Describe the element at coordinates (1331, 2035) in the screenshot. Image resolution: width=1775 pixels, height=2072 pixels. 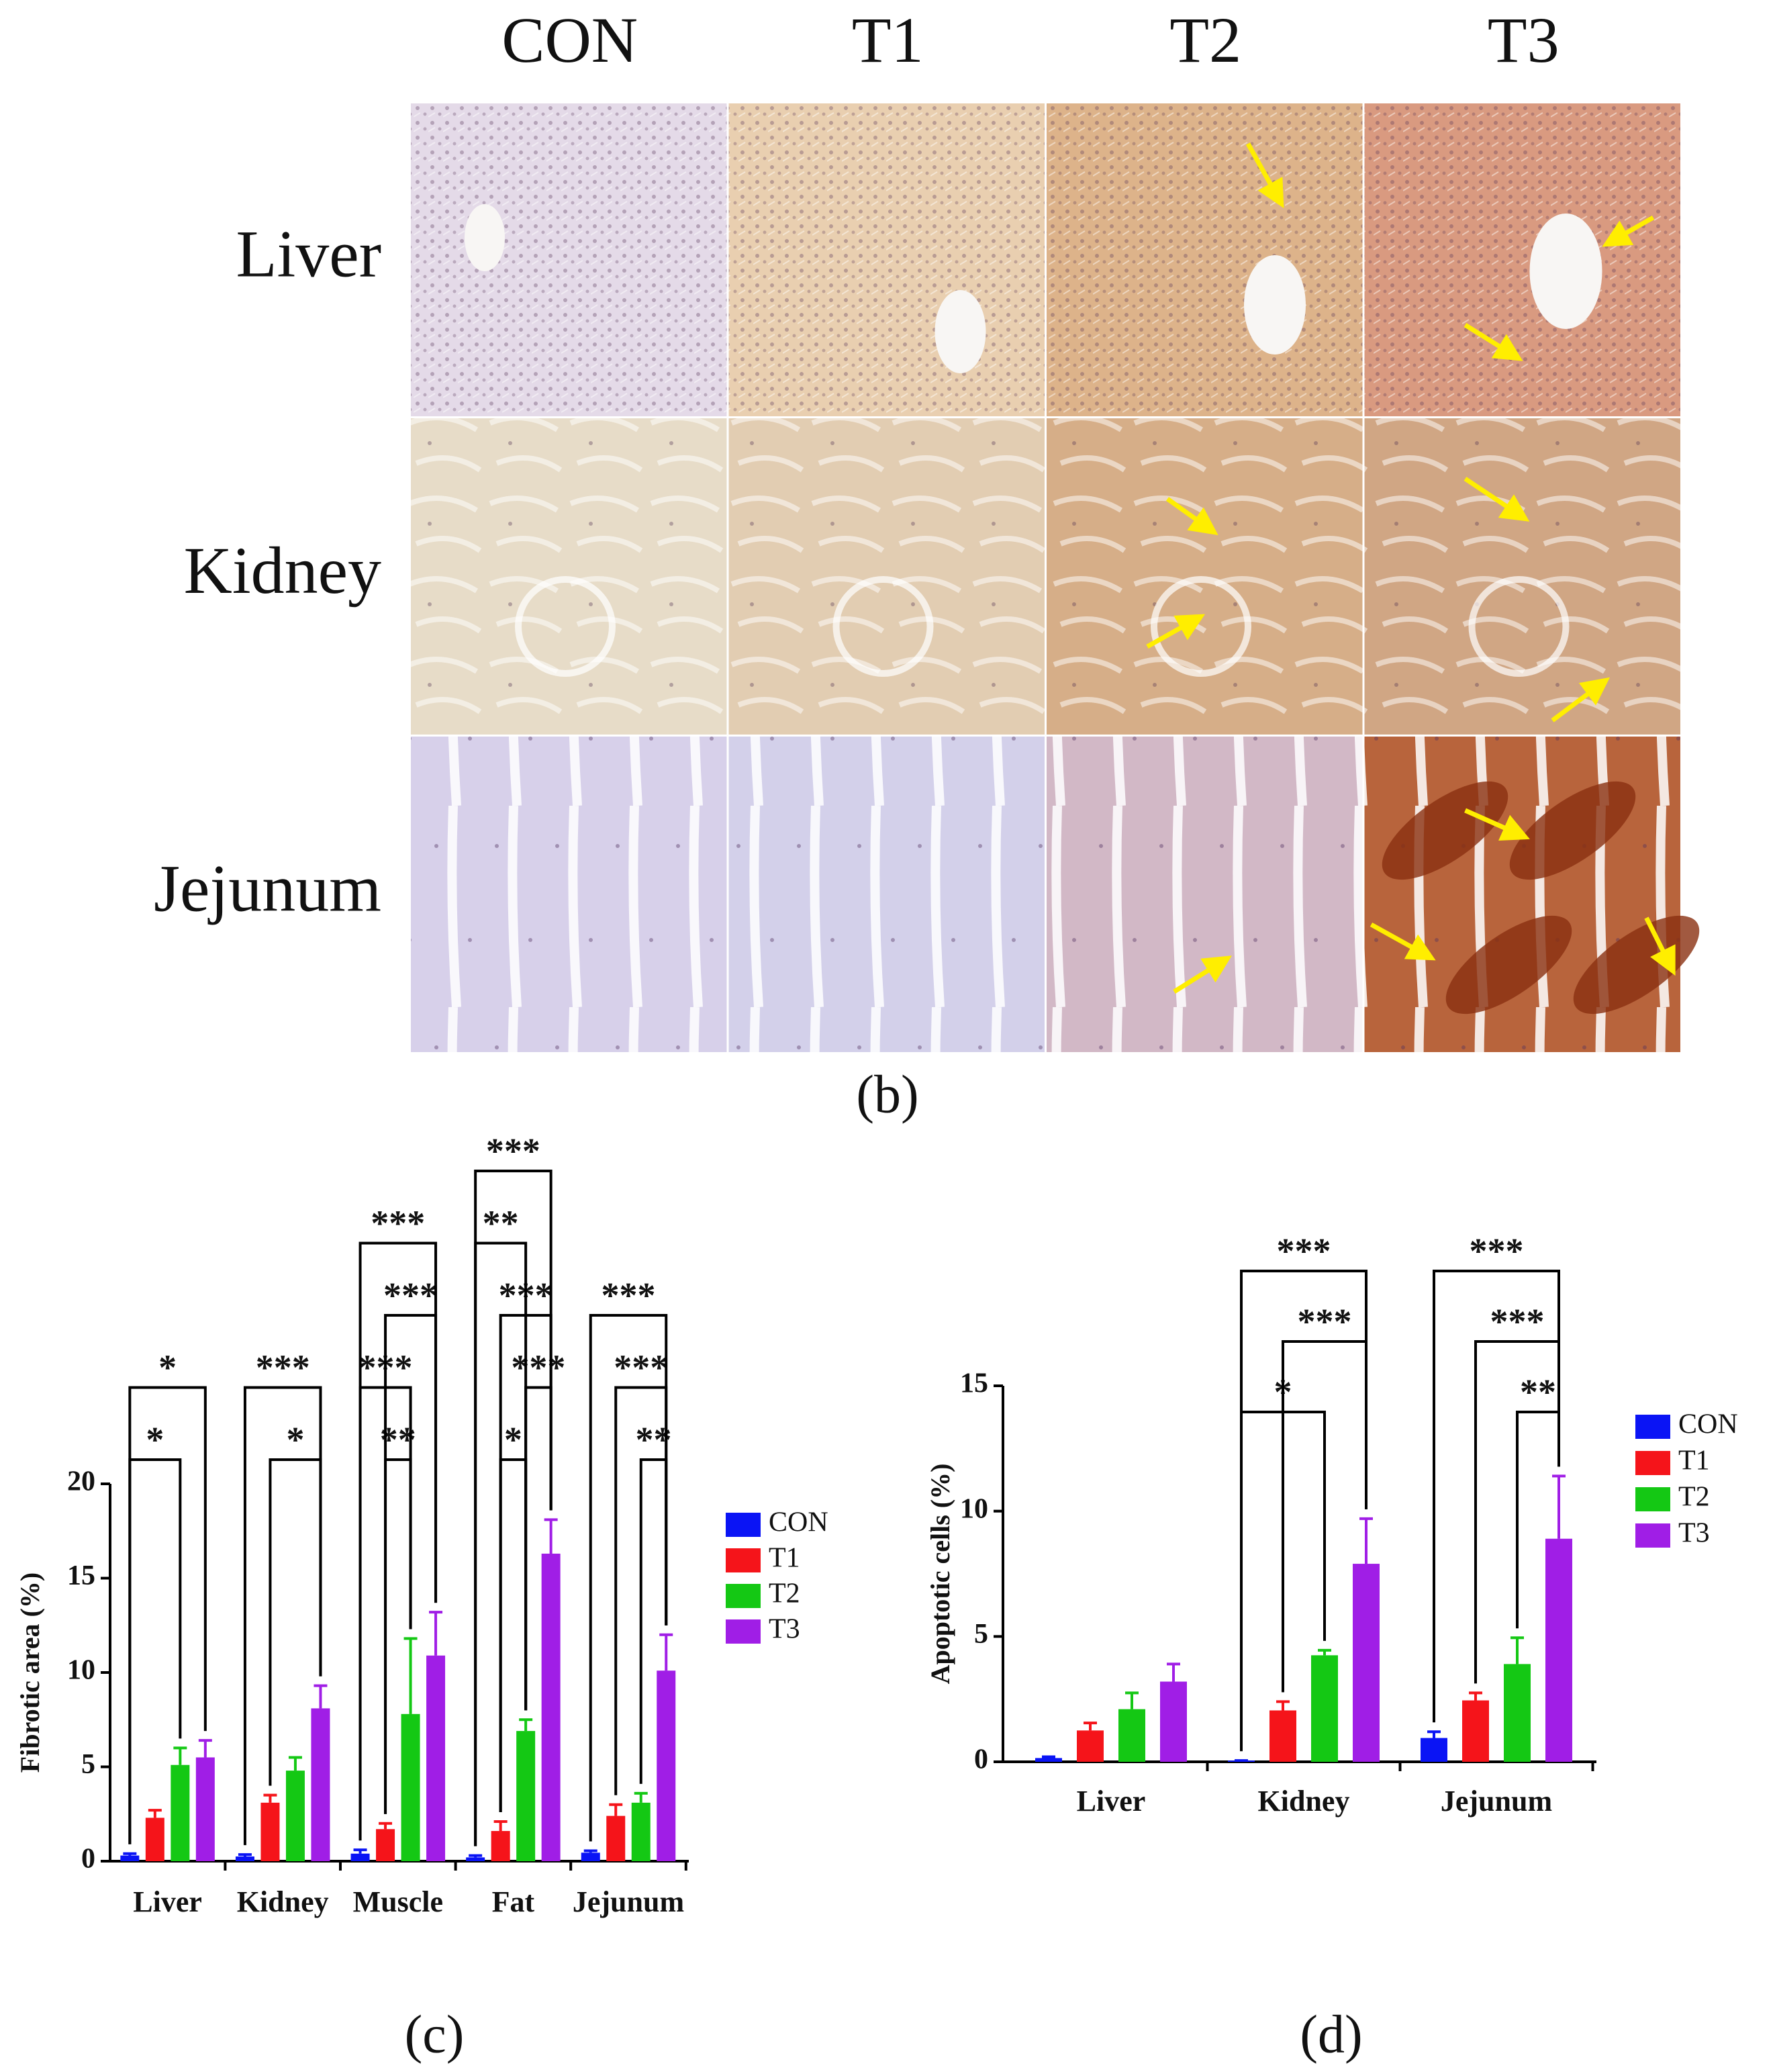
I see `panel-label: (d)` at that location.